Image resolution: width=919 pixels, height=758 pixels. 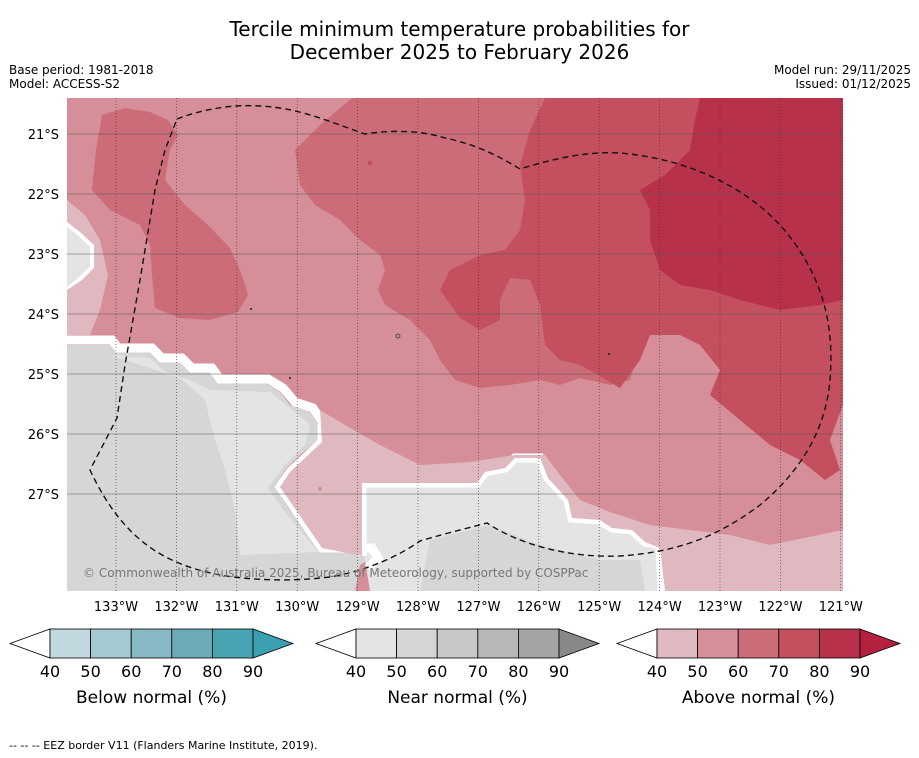 I want to click on title-line-2: December 2025 to February 2026, so click(x=459, y=52).